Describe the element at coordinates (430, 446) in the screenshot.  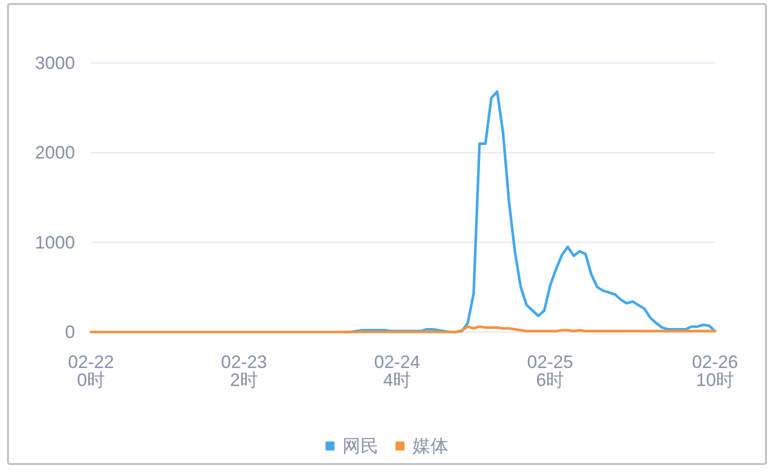
I see `legend-label: 媒体` at that location.